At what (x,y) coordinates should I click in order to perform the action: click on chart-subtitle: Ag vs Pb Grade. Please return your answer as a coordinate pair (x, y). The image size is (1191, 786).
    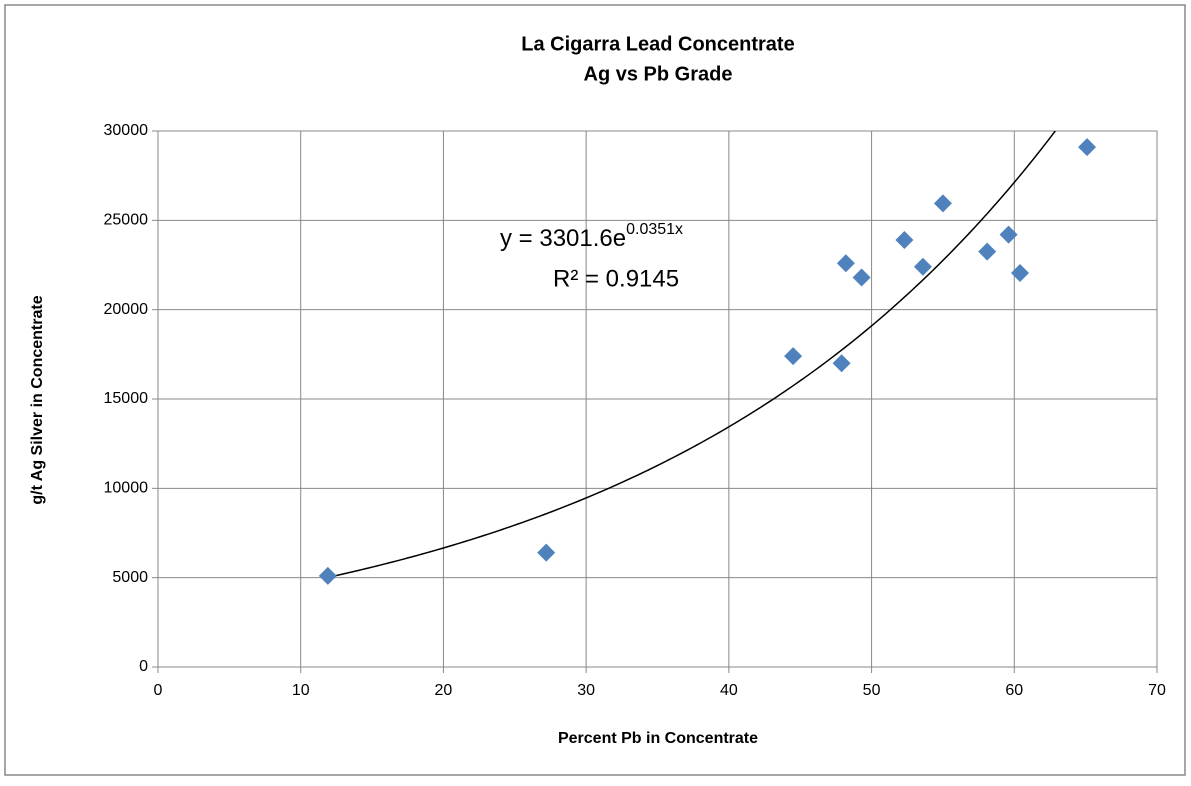
    Looking at the image, I should click on (658, 74).